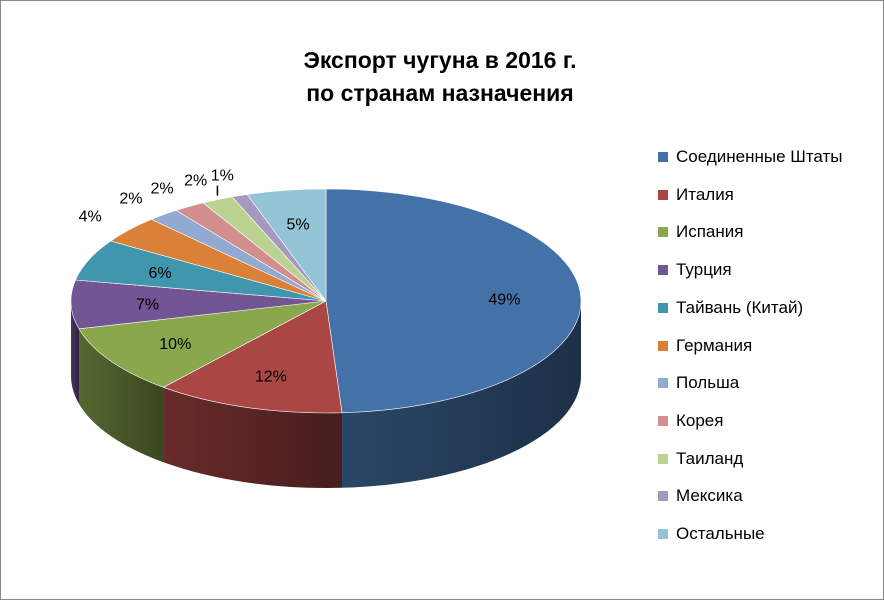  What do you see at coordinates (195, 180) in the screenshot?
I see `data-label-slice-9: 2%` at bounding box center [195, 180].